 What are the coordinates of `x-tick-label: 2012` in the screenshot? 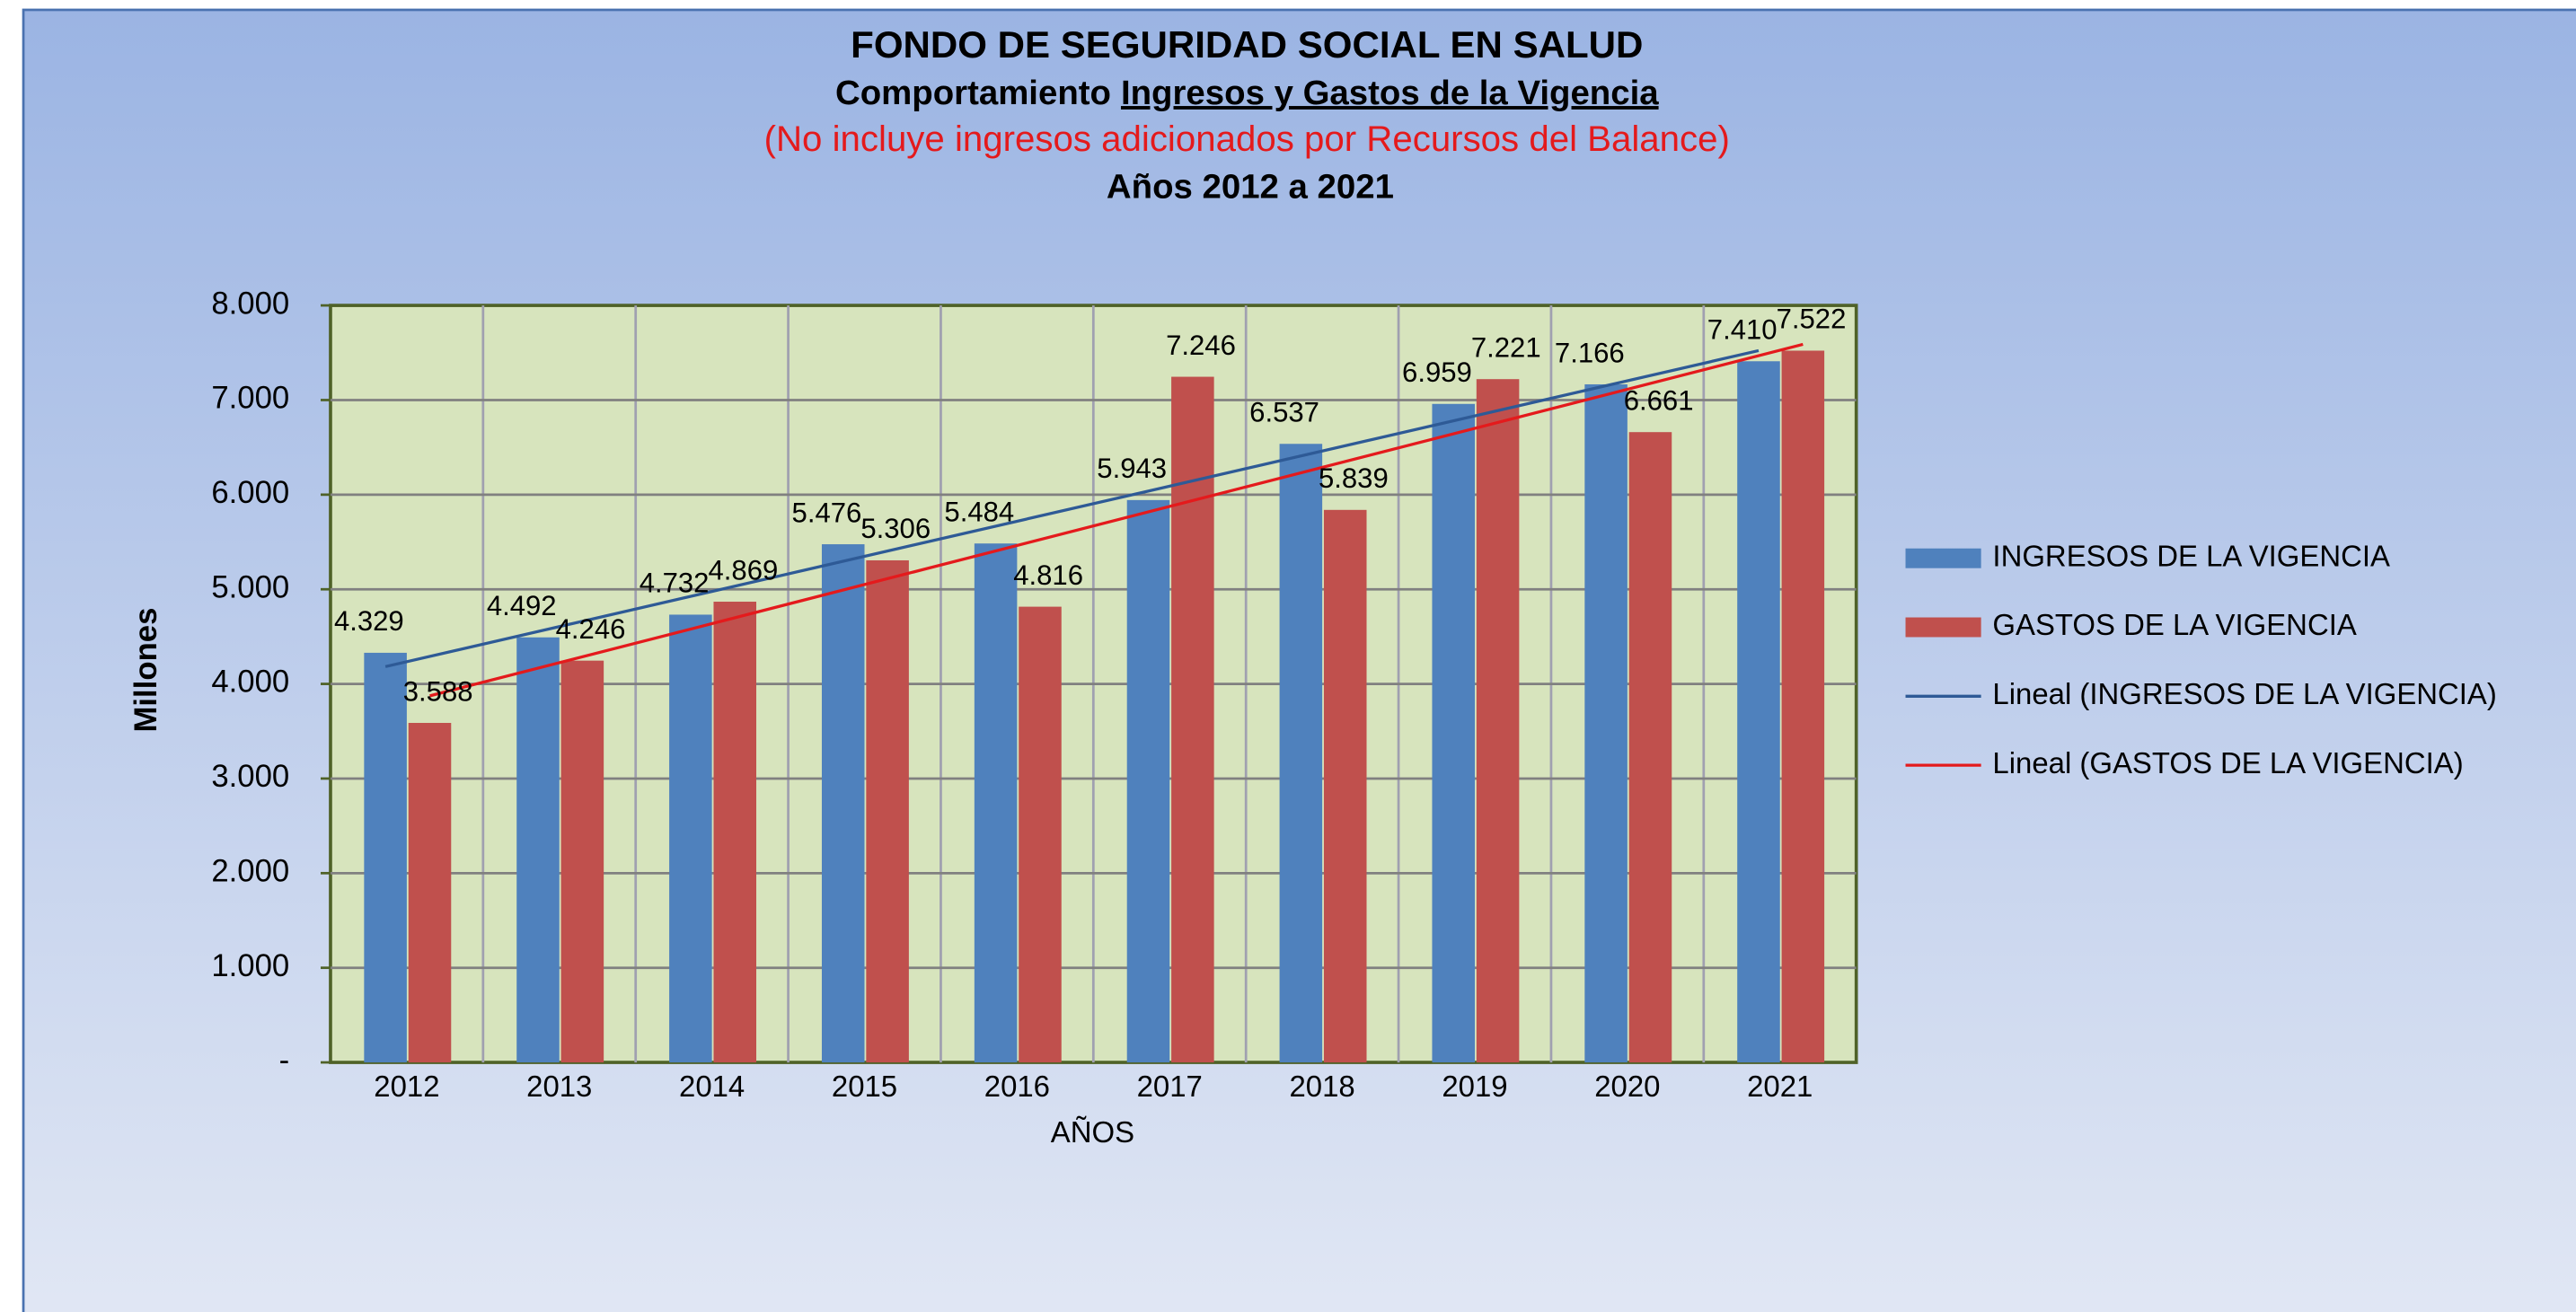 It's located at (406, 1086).